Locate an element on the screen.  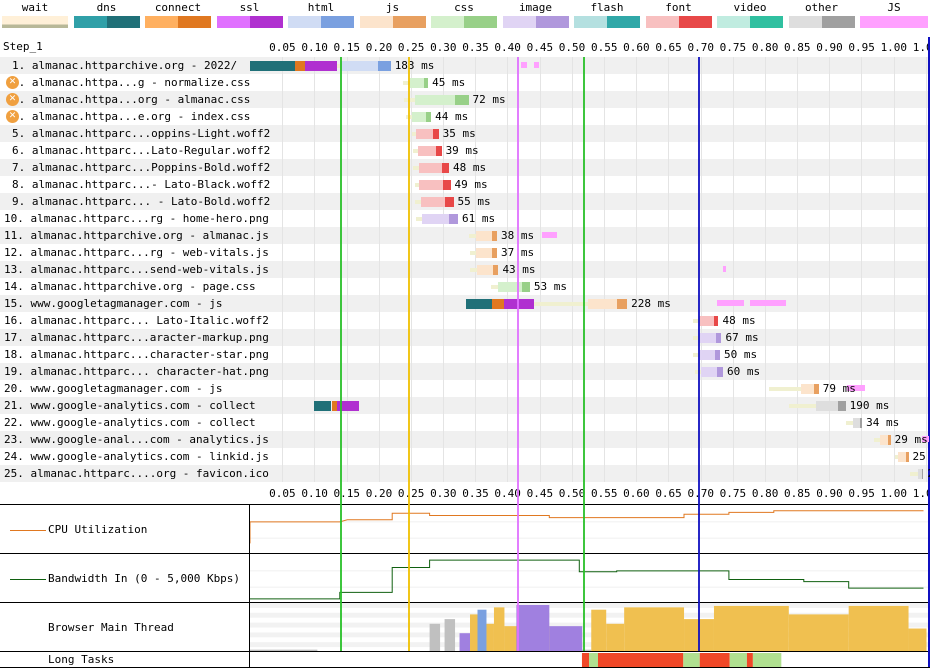
request-duration: 37 ms is located at coordinates (517, 252).